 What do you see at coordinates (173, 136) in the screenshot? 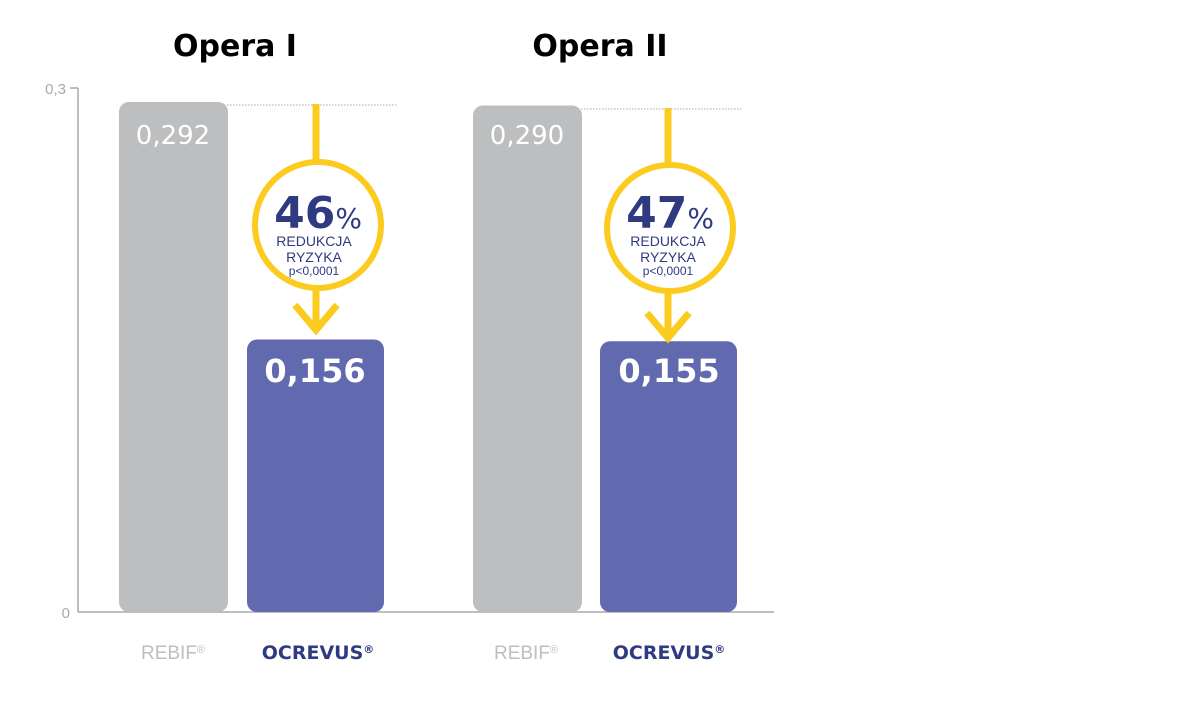
I see `value-label-rebif-opera-1: 0,292` at bounding box center [173, 136].